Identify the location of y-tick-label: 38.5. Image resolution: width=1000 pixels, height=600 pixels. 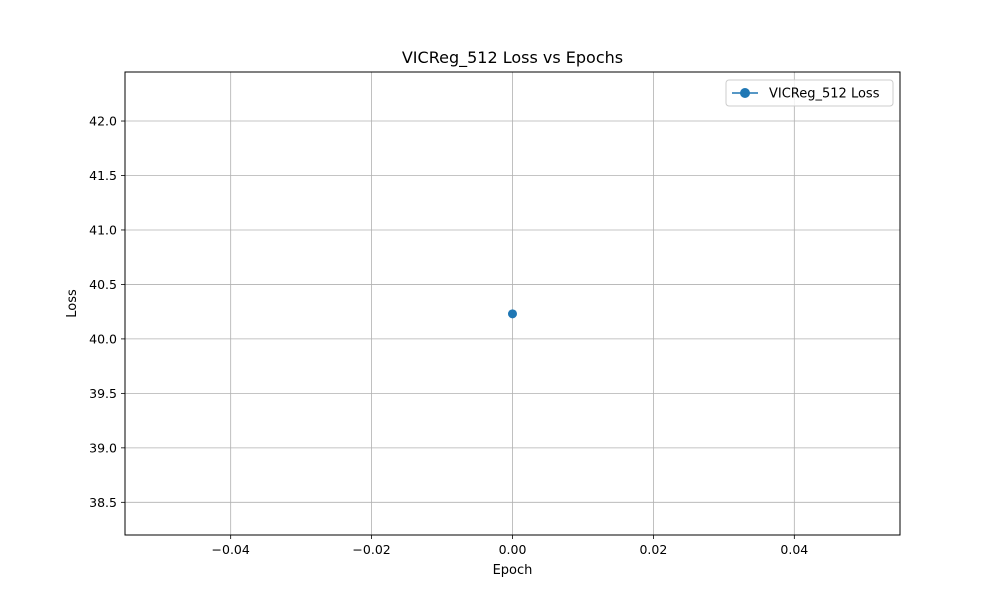
(103, 502).